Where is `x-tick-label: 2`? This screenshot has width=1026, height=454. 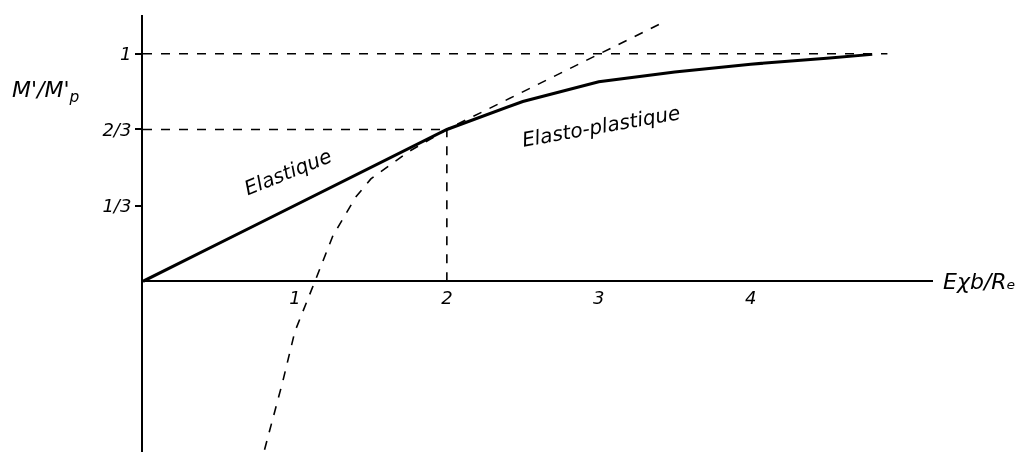
x-tick-label: 2 is located at coordinates (447, 297).